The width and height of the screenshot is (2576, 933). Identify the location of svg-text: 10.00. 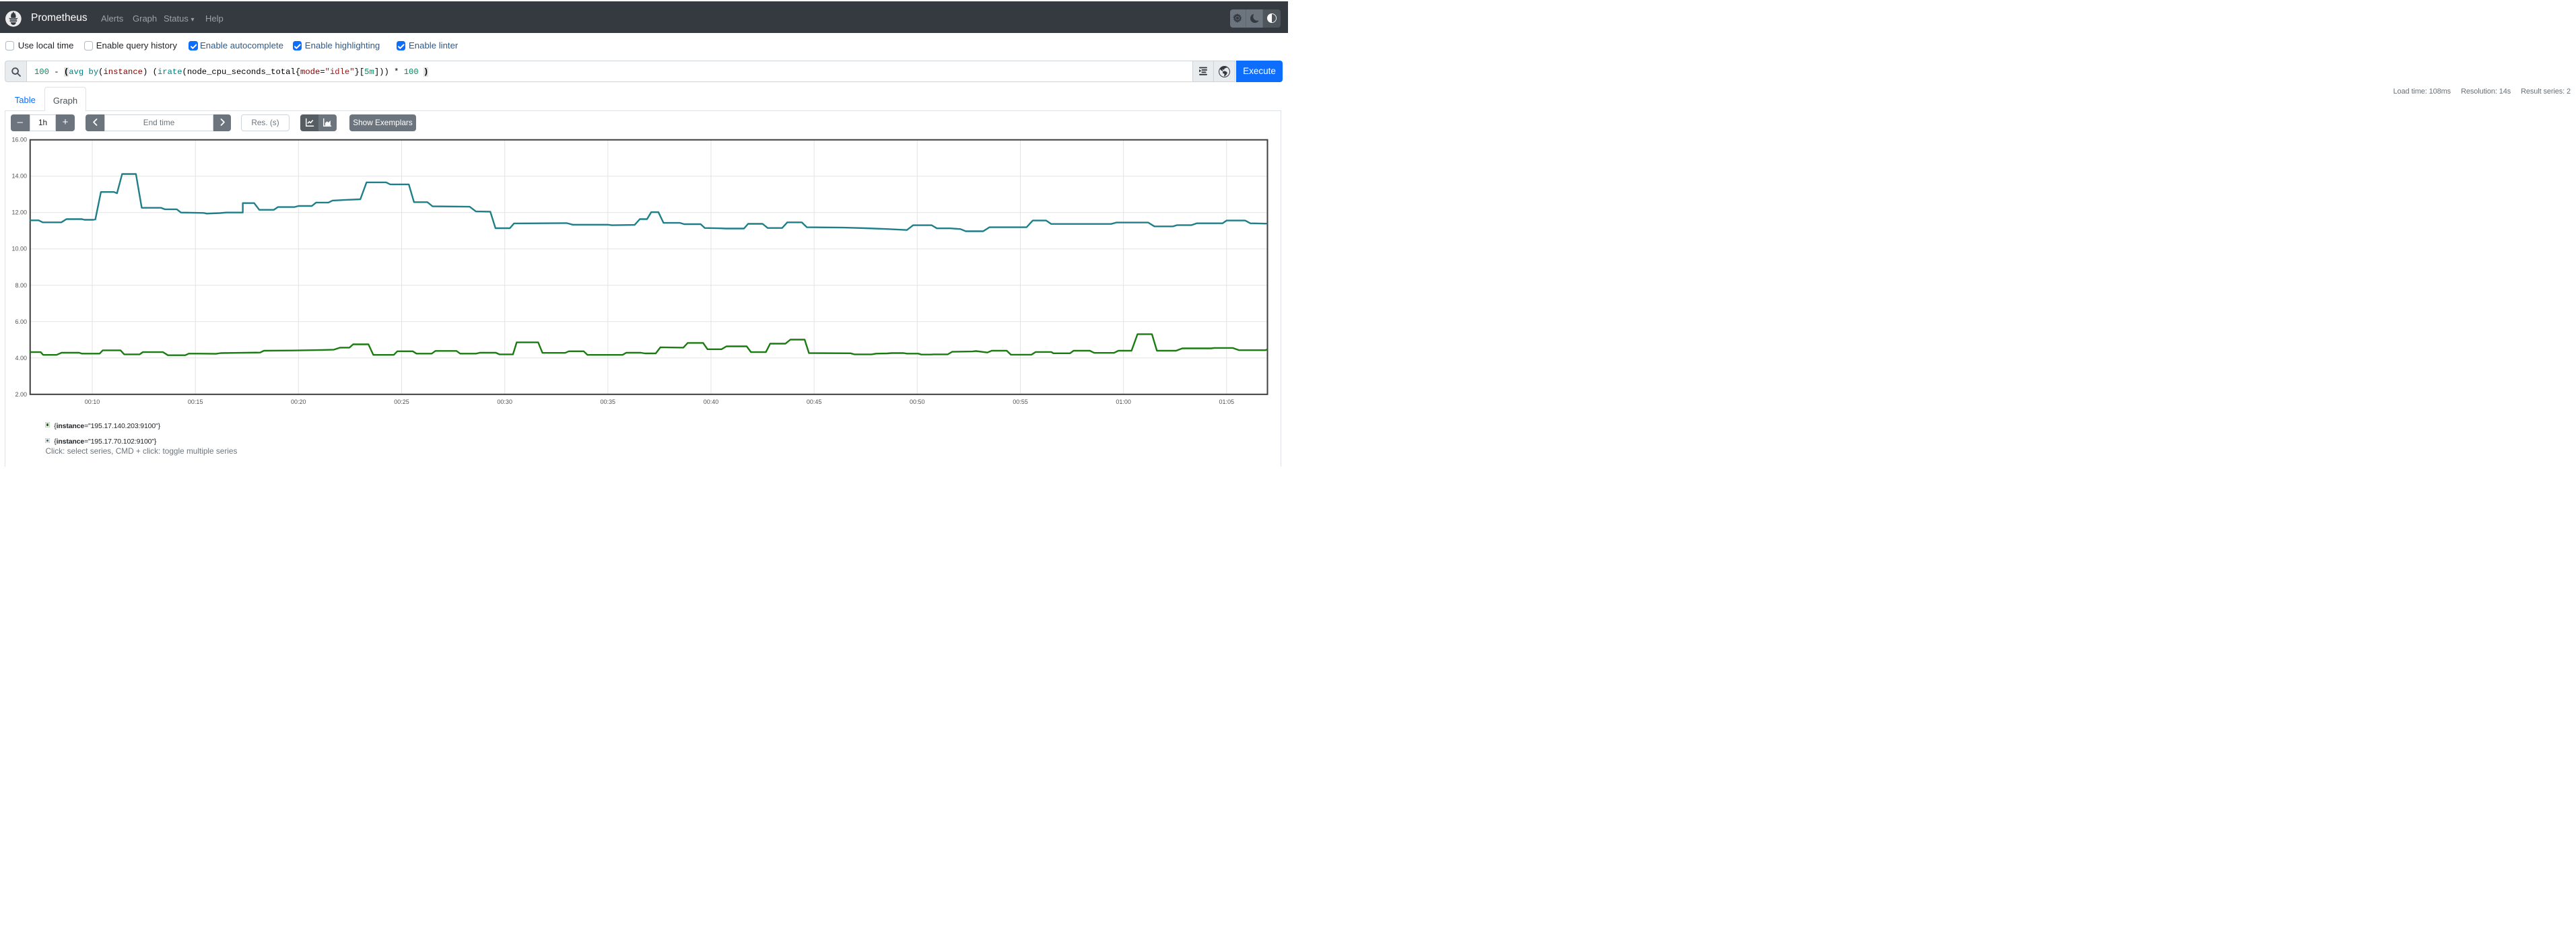
(19, 249).